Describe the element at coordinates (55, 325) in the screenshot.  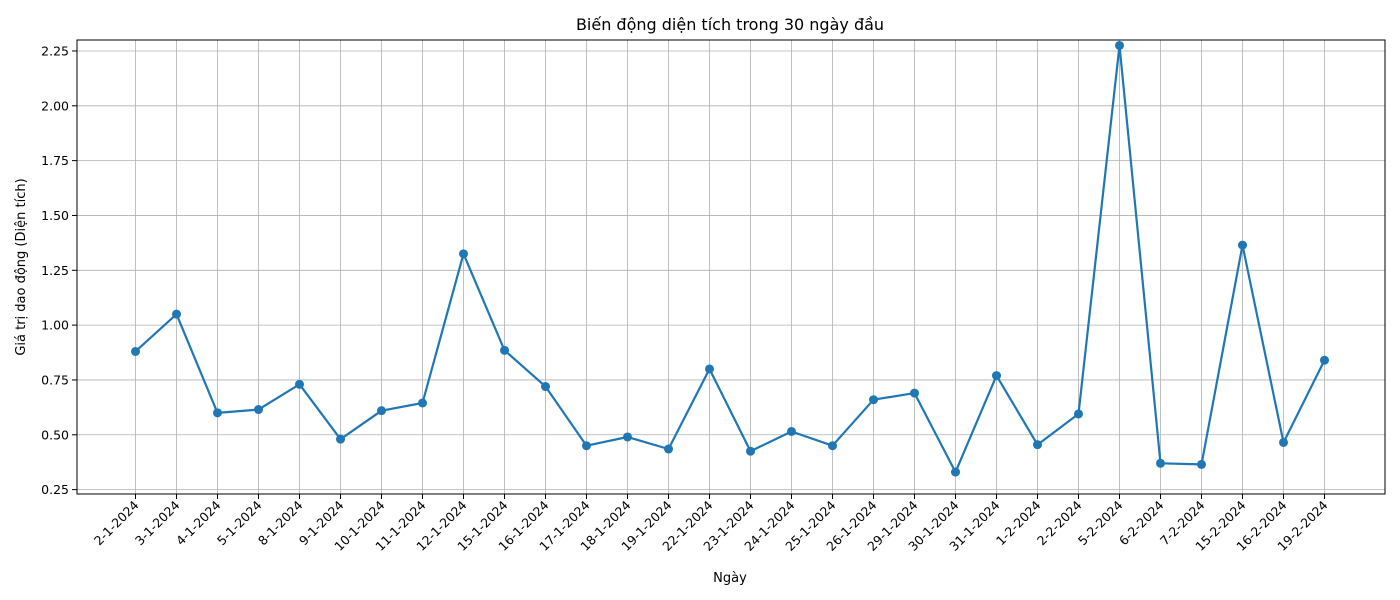
I see `y-tick-label: 1.00` at that location.